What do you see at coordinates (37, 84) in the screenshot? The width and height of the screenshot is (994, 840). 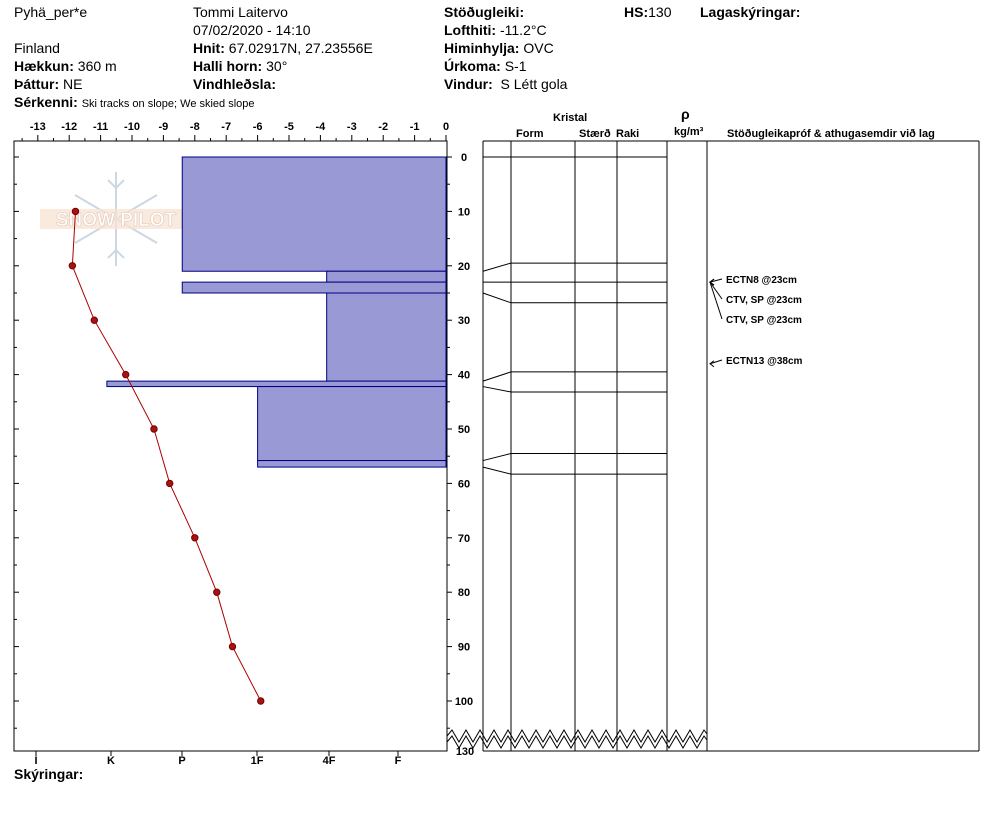 I see `aspect-label: Þáttur:` at bounding box center [37, 84].